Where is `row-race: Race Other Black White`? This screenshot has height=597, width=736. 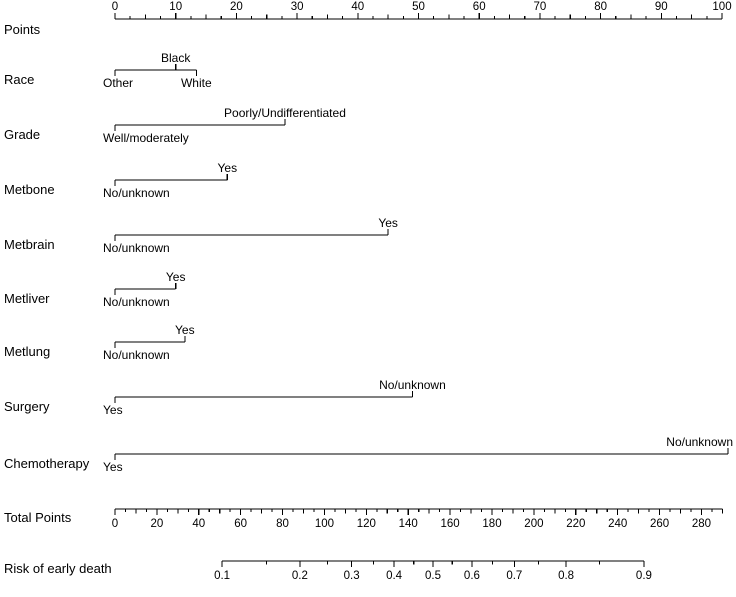
row-race: Race Other Black White is located at coordinates (108, 70).